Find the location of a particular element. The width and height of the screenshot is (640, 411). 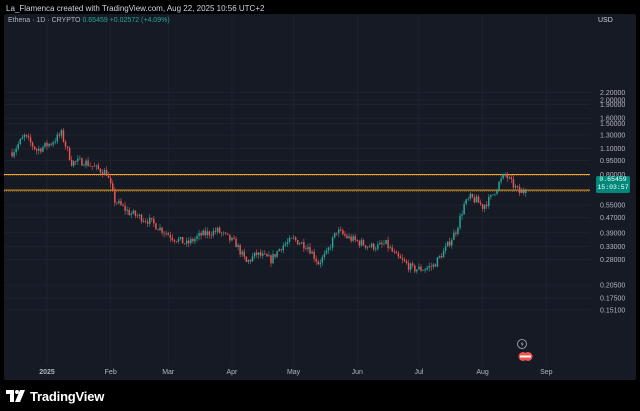

alert-icons is located at coordinates (525, 350).